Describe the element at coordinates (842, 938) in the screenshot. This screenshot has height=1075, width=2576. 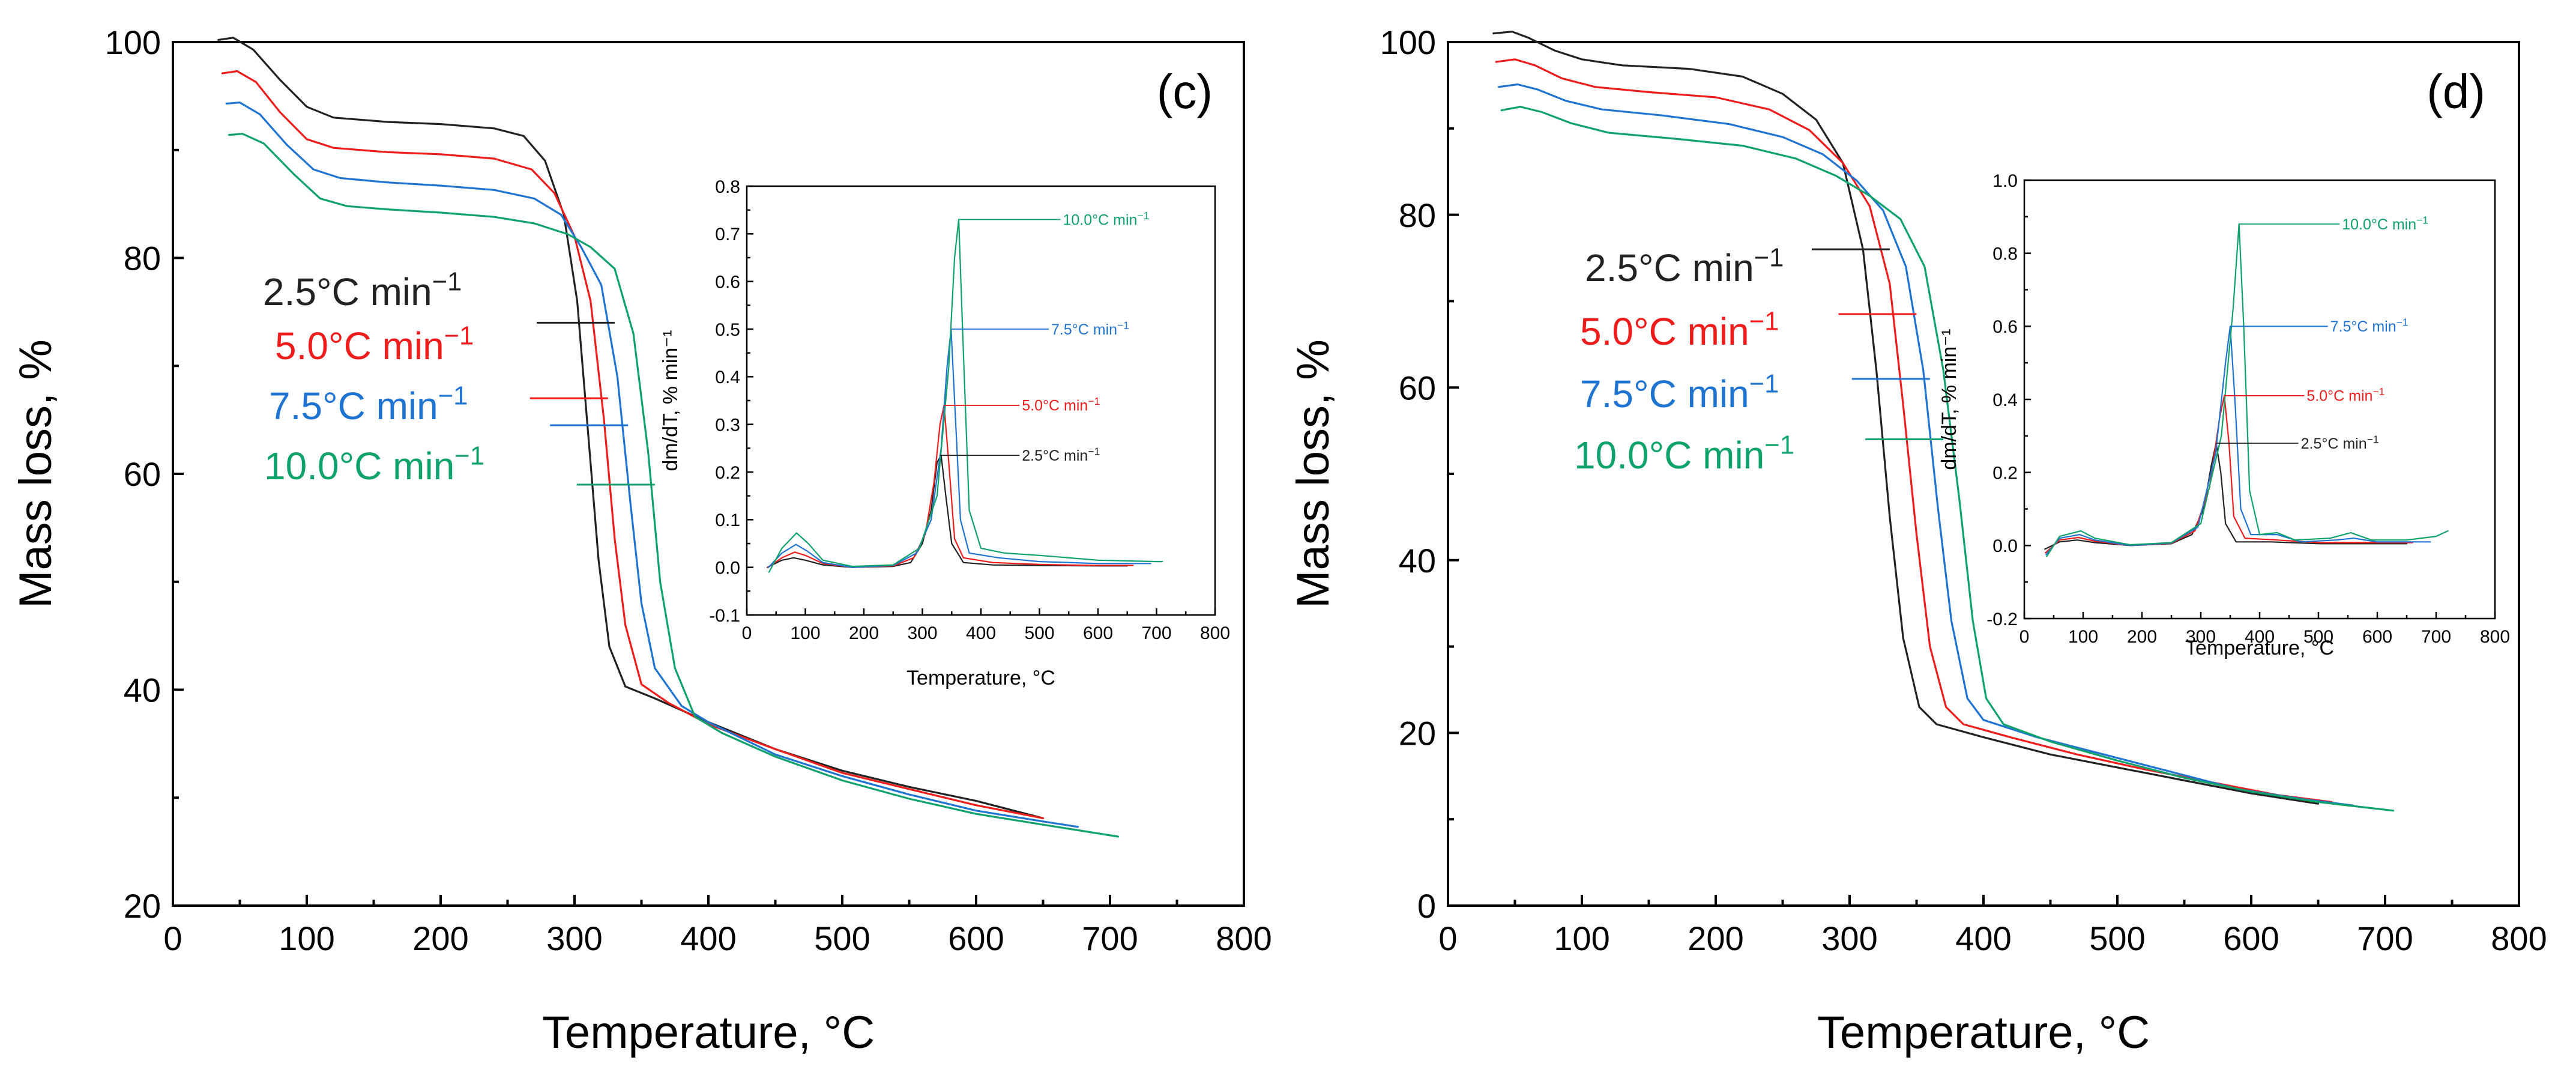
I see `panel-c-main-x-tick-label: 500` at that location.